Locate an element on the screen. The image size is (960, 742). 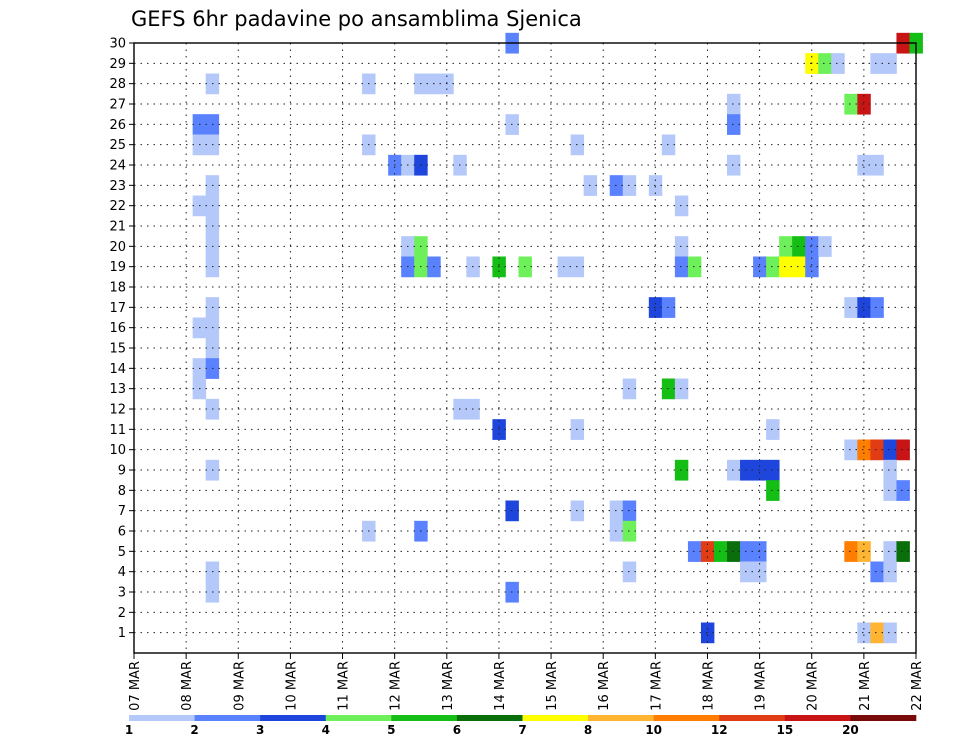
y-tick-label: 1 is located at coordinates (122, 633).